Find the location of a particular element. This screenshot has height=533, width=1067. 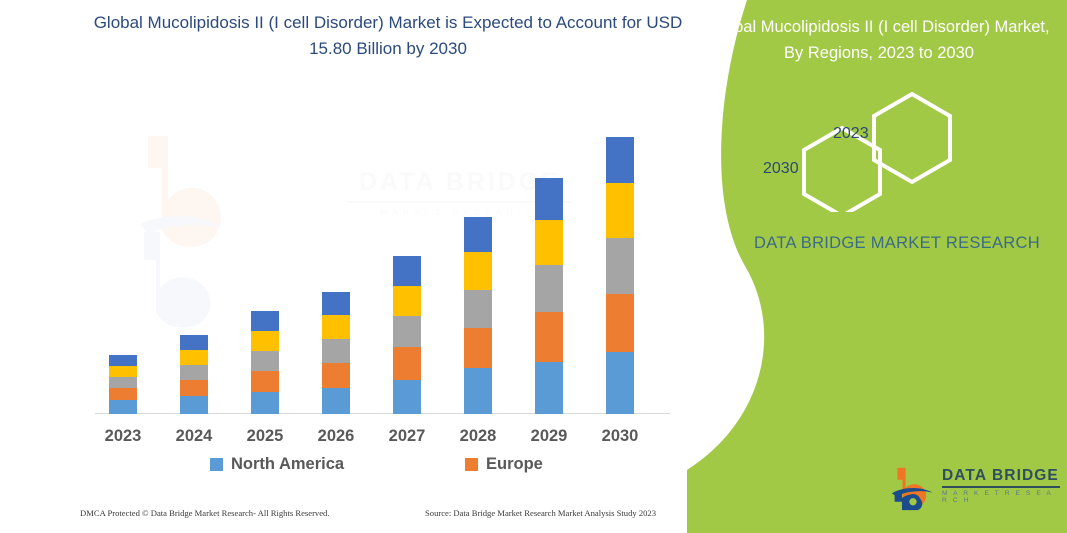

logo-rule is located at coordinates (1001, 487).